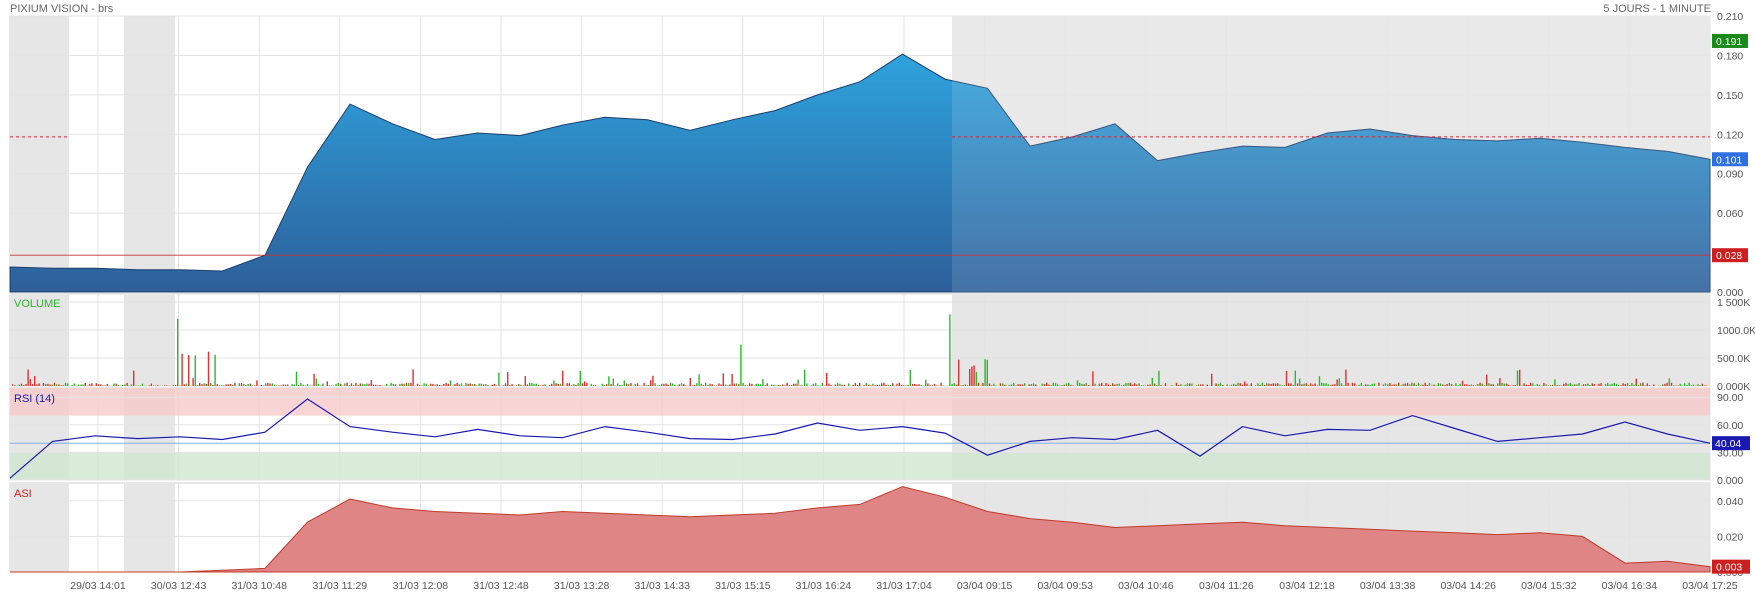  I want to click on x-axis-label: 03/04 16:34, so click(1630, 586).